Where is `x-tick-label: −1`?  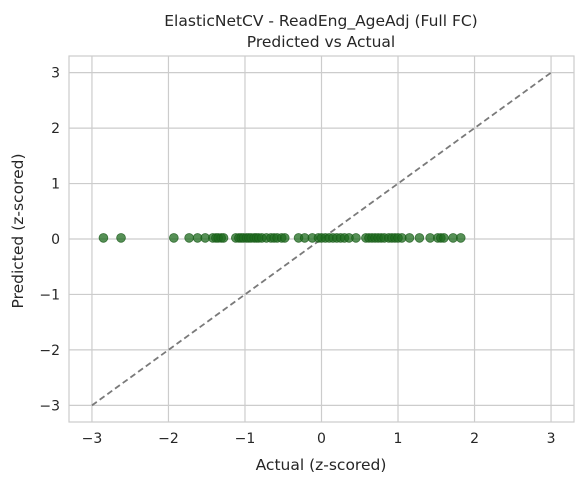
x-tick-label: −1 is located at coordinates (245, 439).